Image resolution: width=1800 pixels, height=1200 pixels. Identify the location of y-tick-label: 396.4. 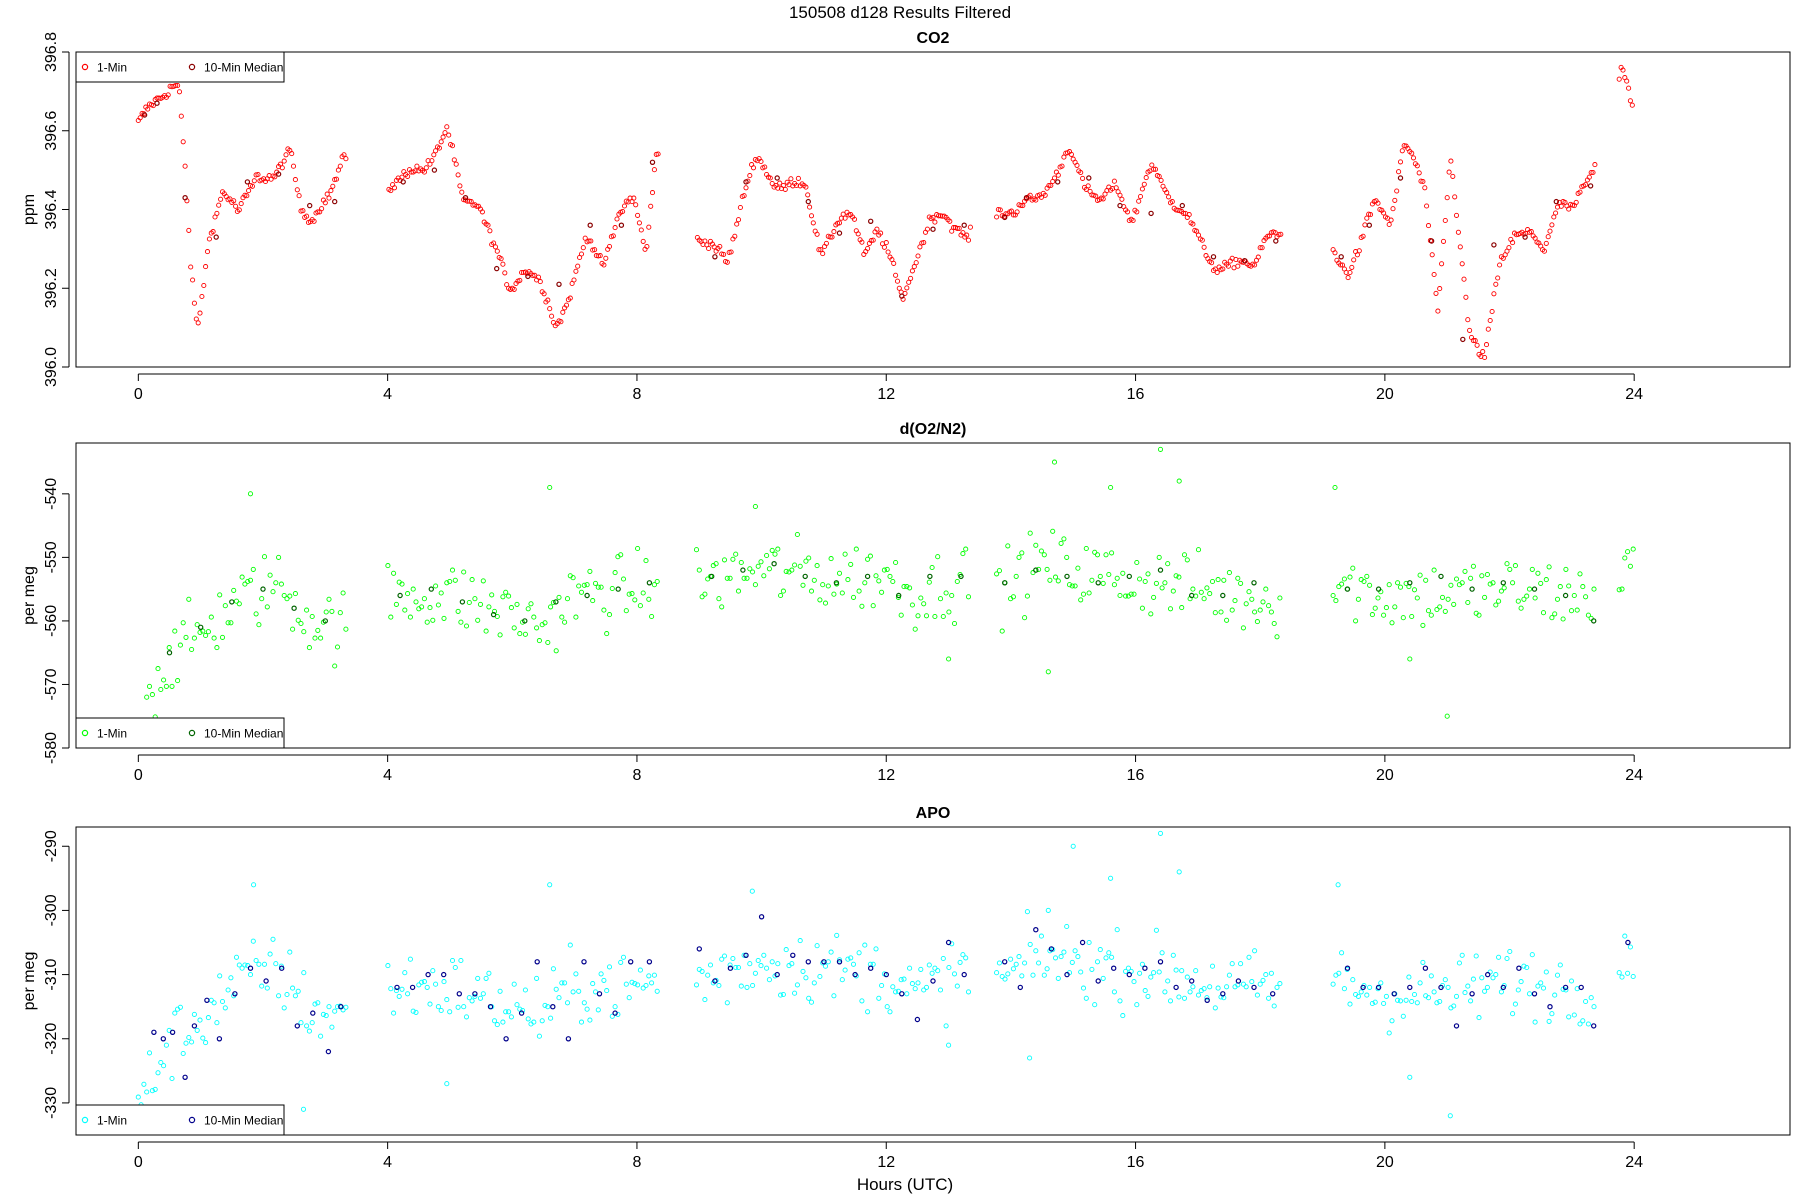
(51, 209).